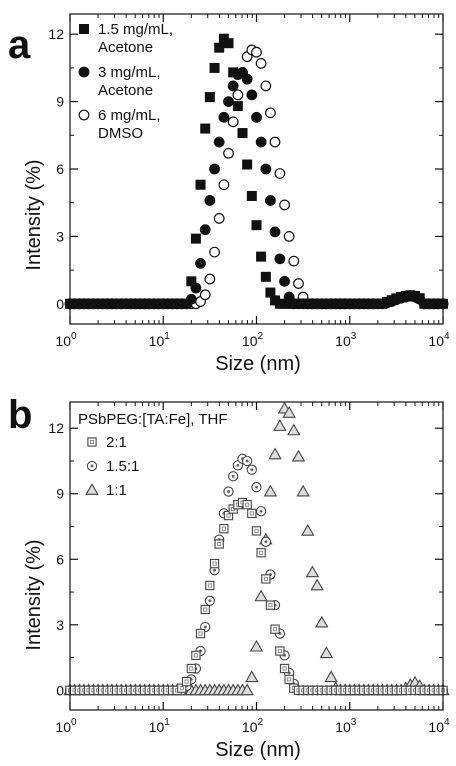  What do you see at coordinates (34, 594) in the screenshot?
I see `panel-b-ylabel: Intensity (%)` at bounding box center [34, 594].